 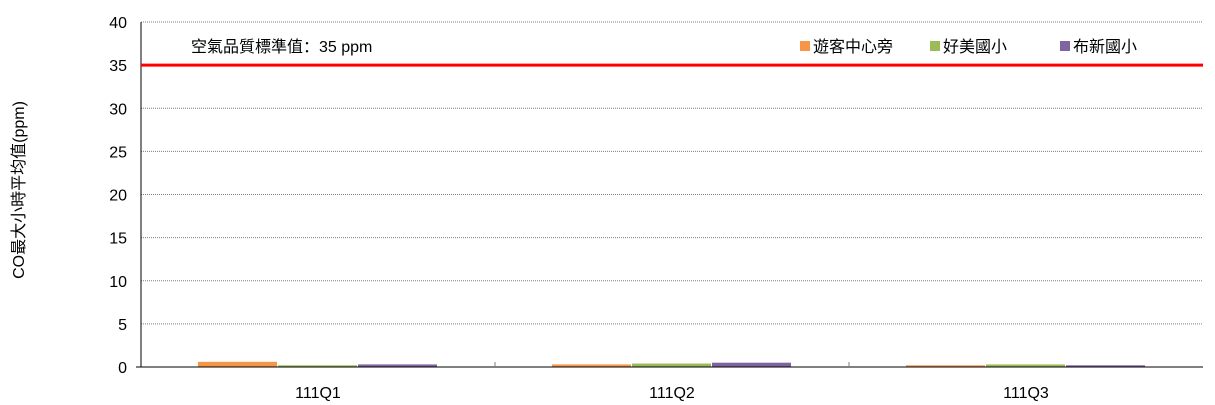 I want to click on legend: 遊客中心旁 好美國小 布新國小, so click(x=968, y=47).